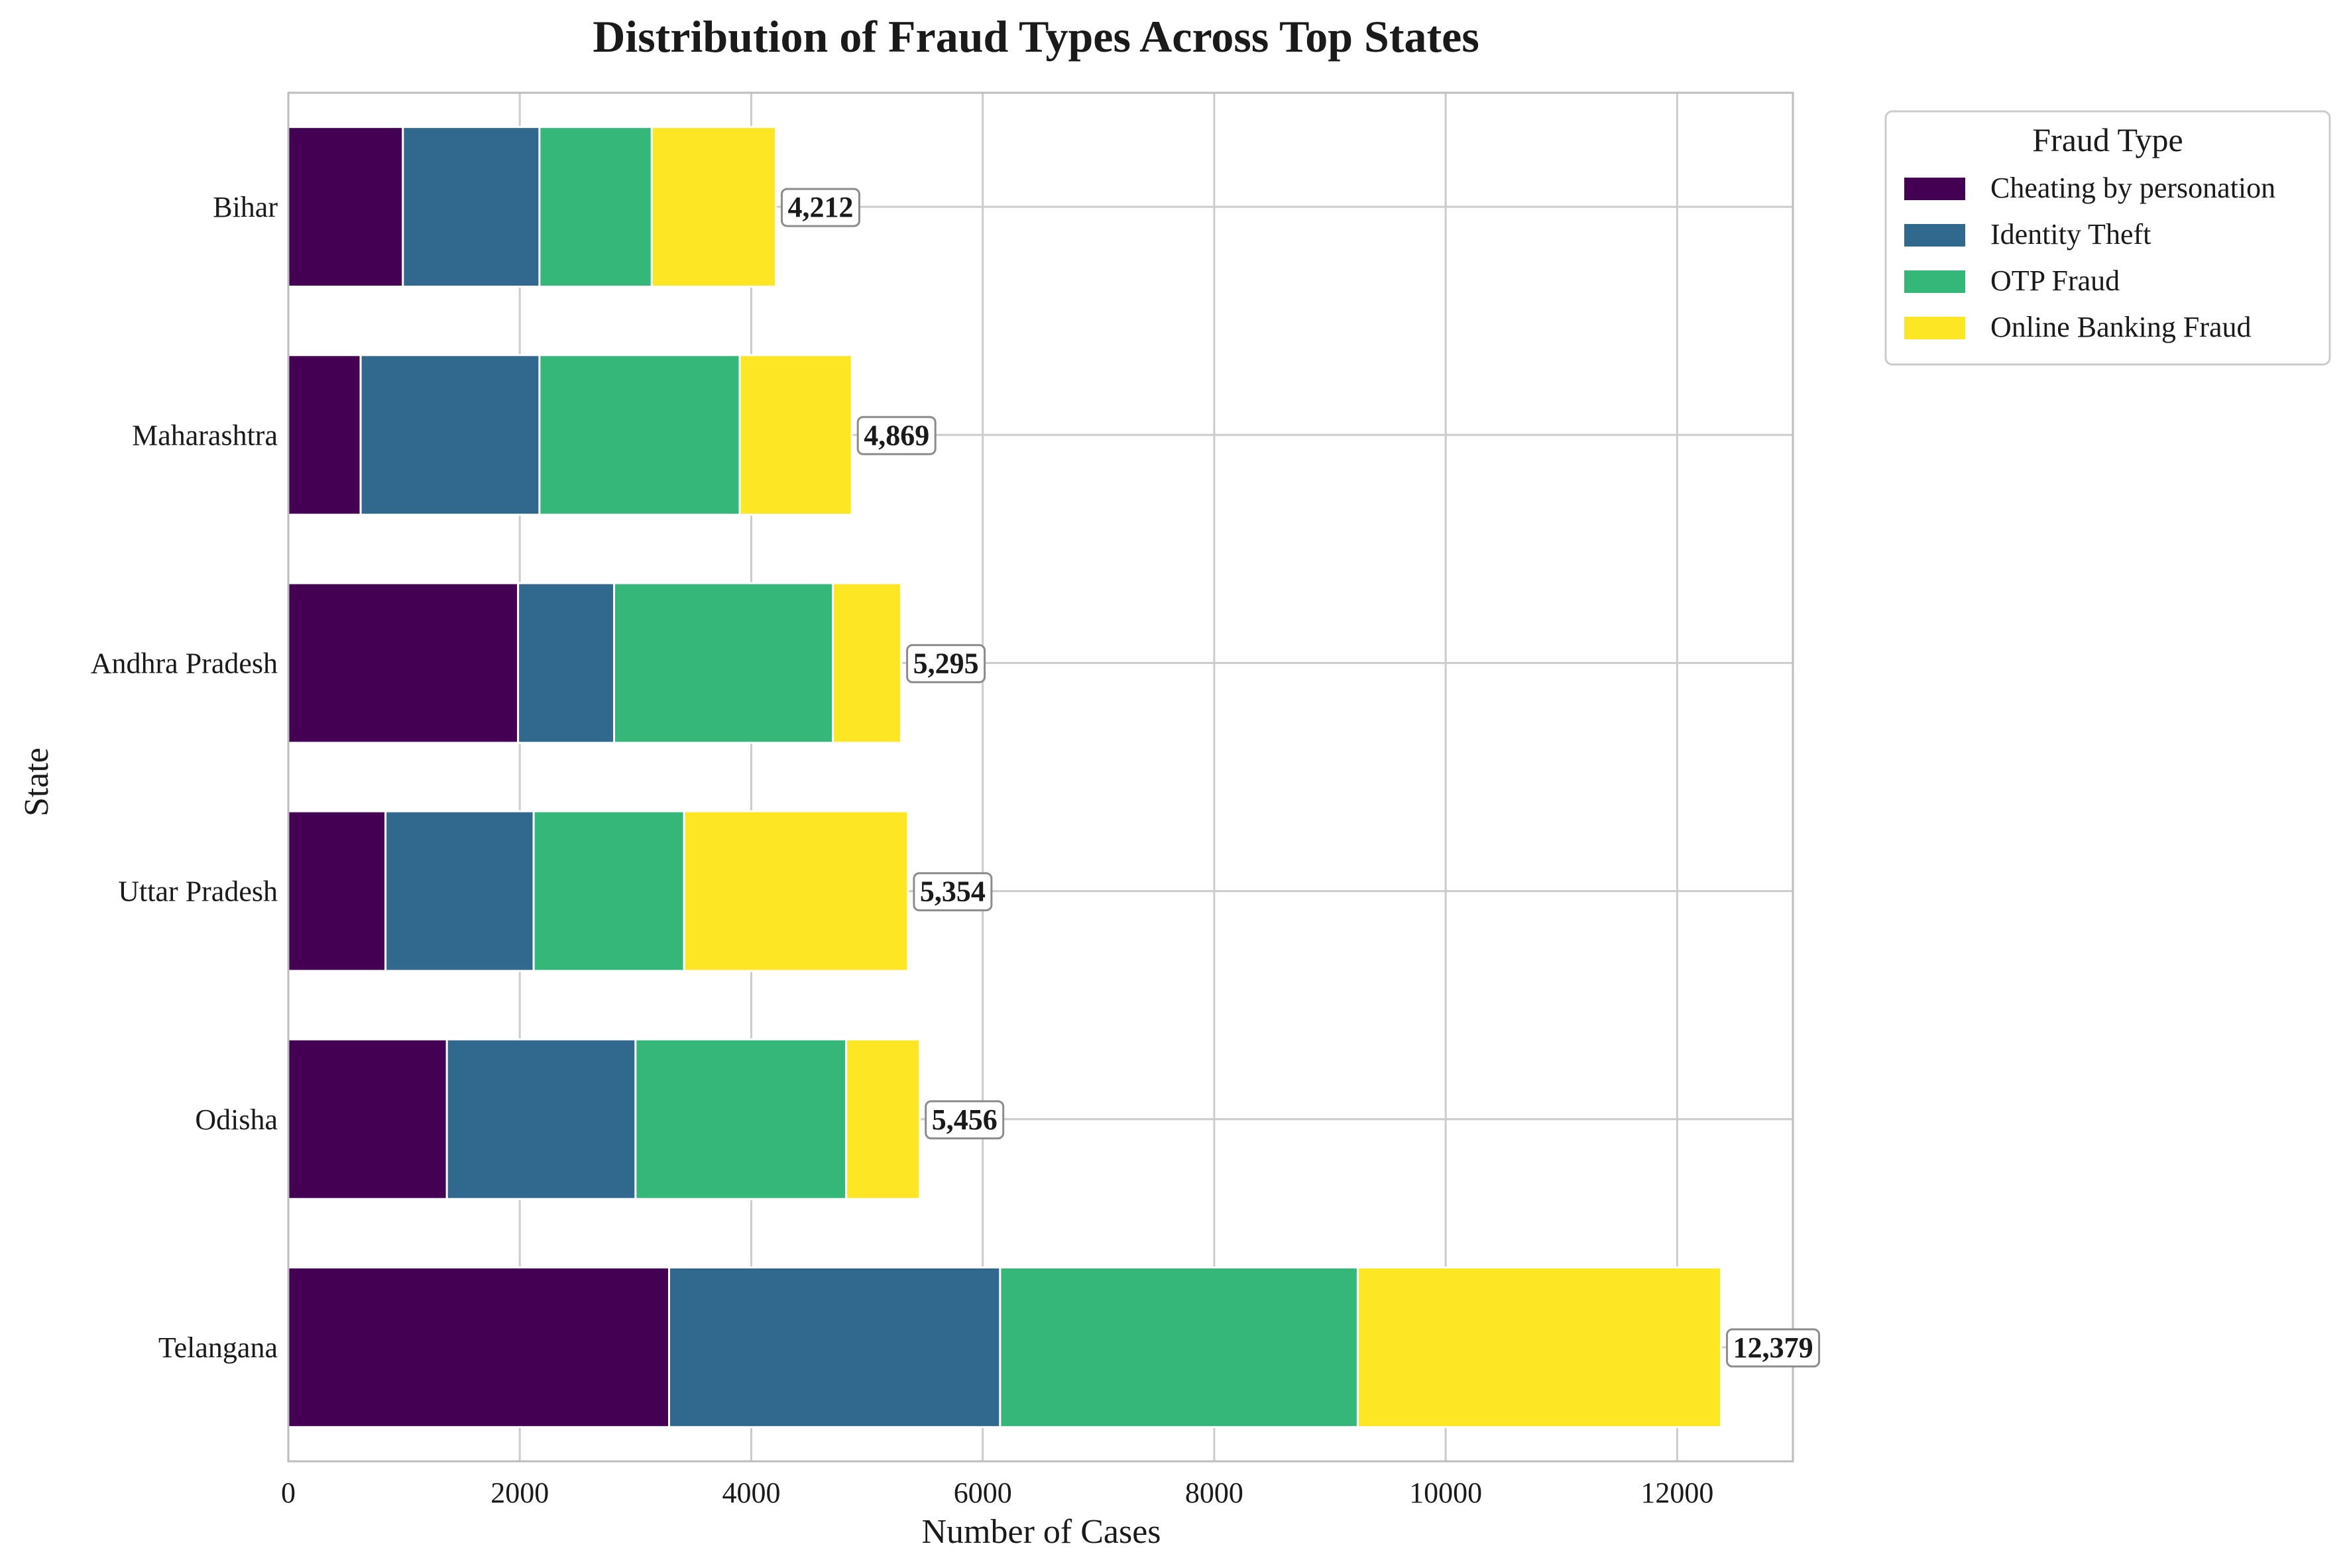  Describe the element at coordinates (751, 1493) in the screenshot. I see `x-tick-label: 4000` at that location.